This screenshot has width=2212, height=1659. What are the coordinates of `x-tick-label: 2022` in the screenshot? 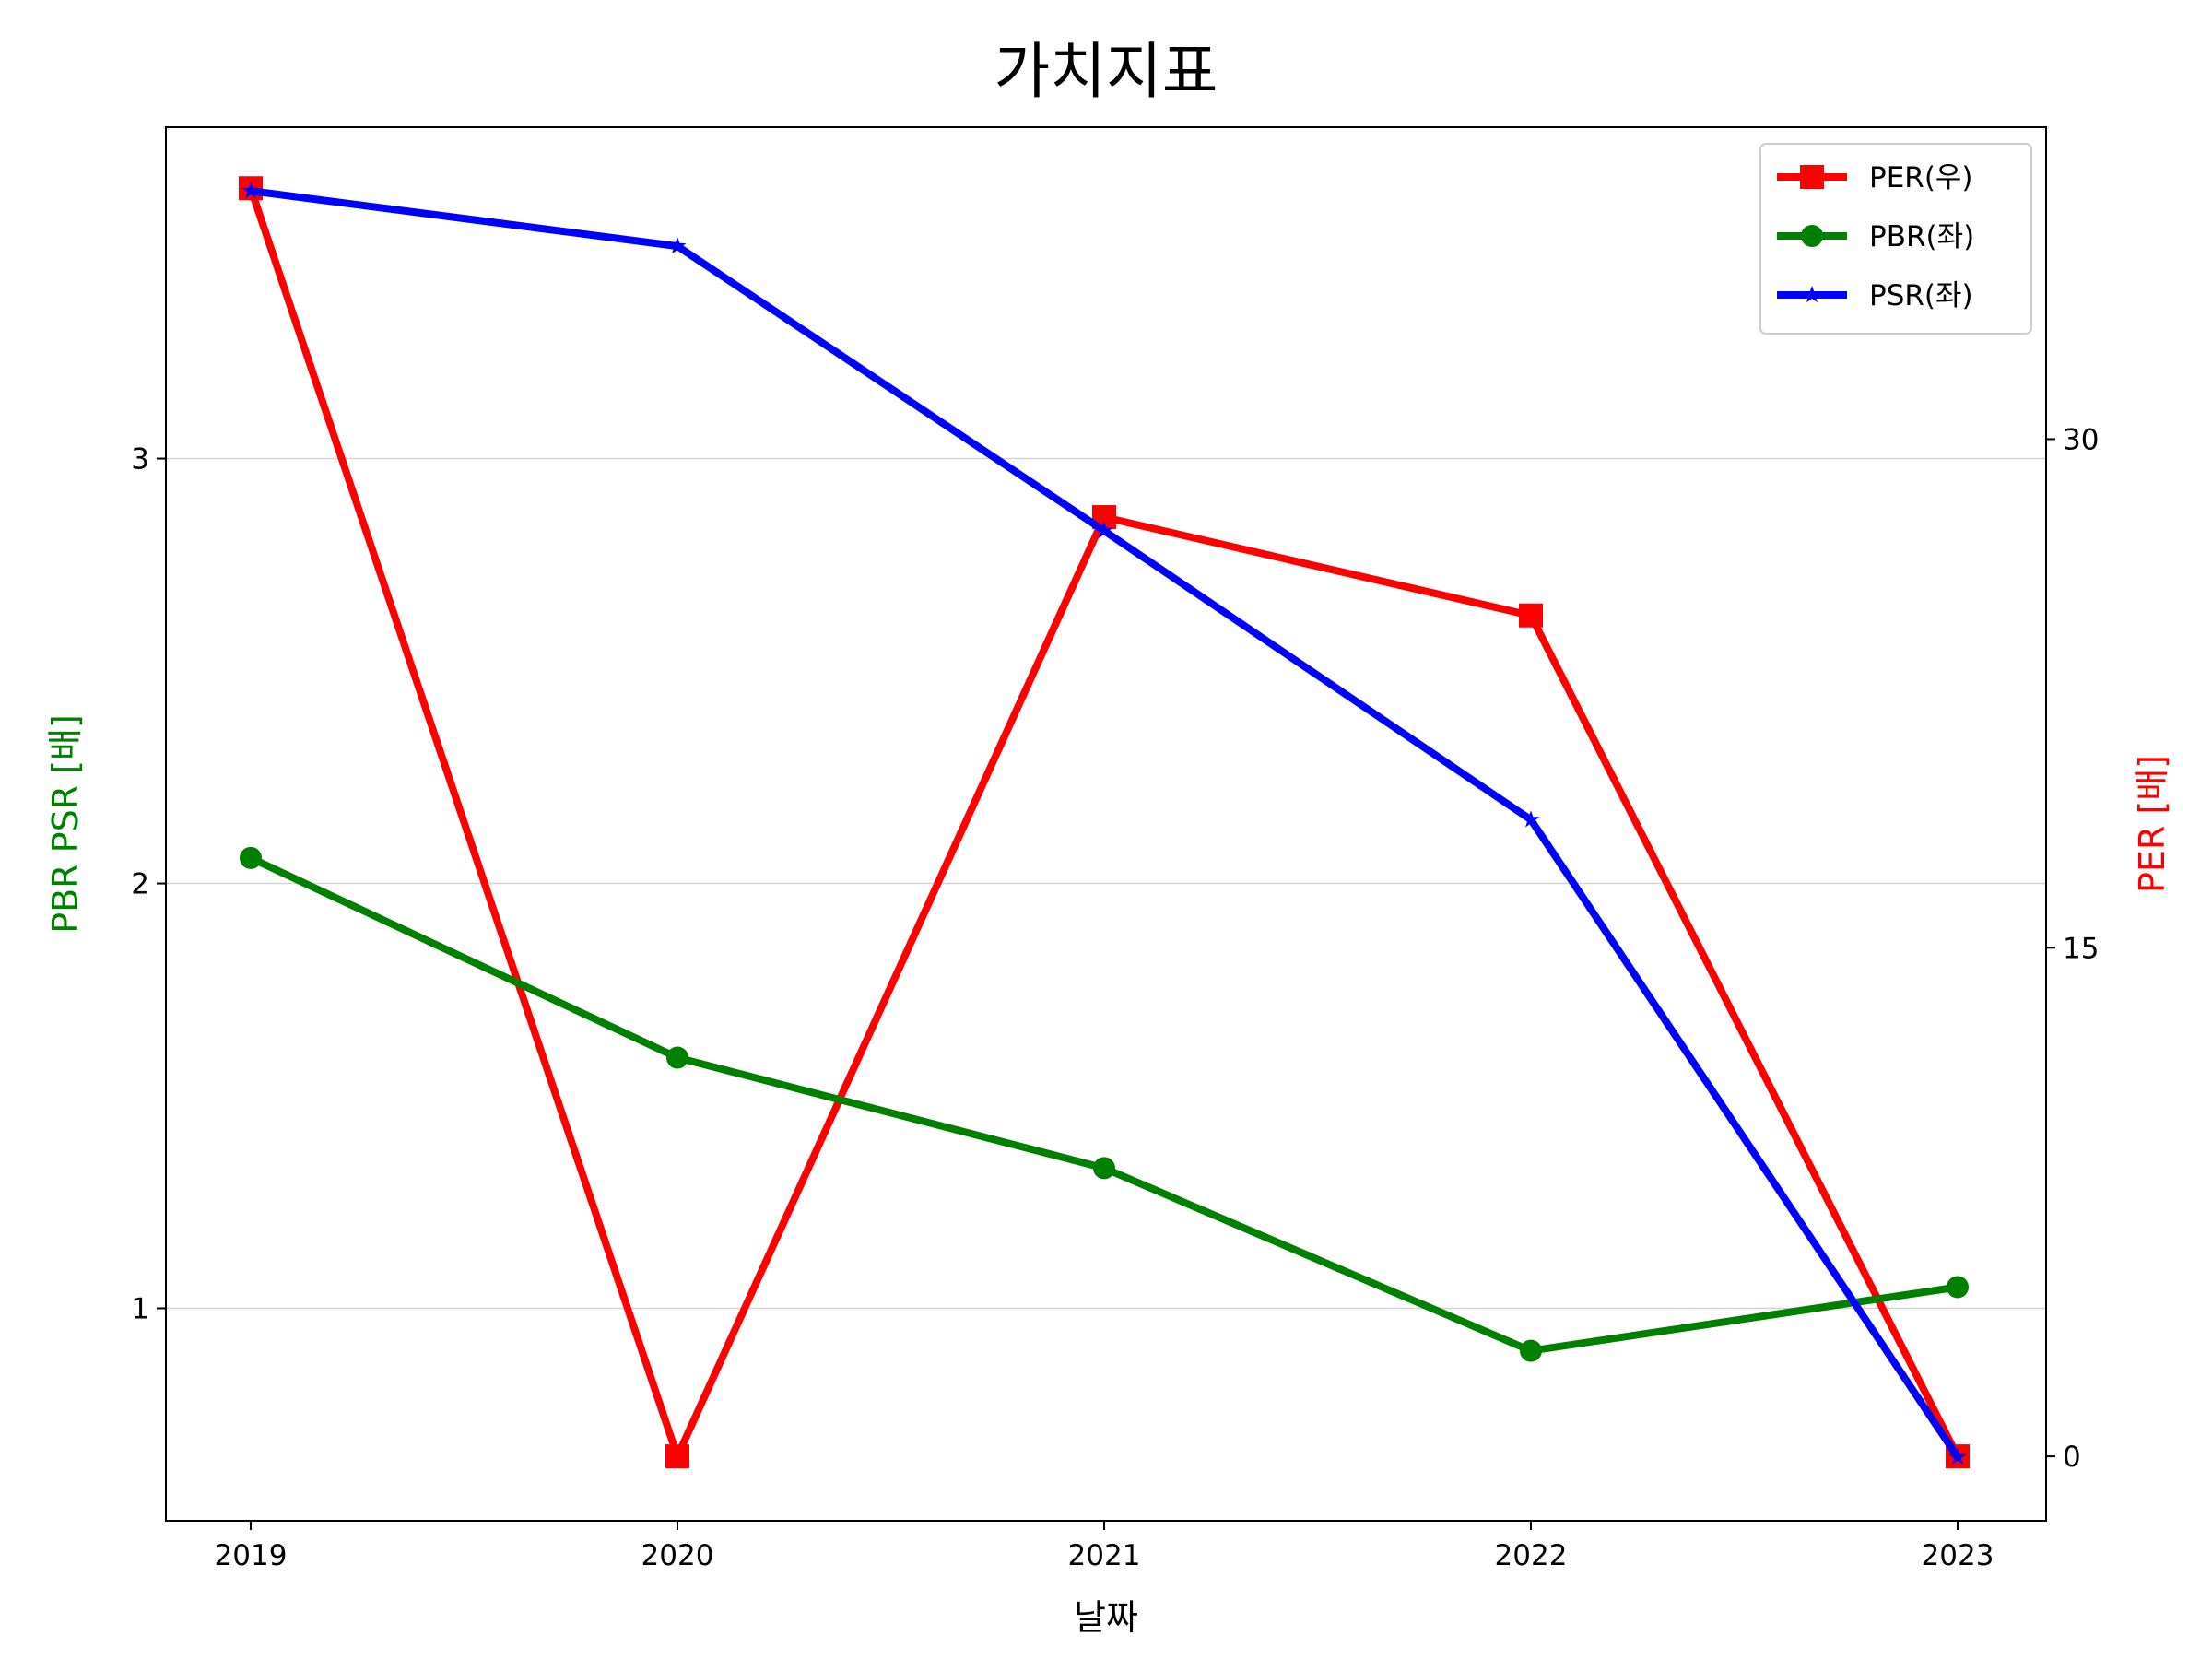 It's located at (1531, 1555).